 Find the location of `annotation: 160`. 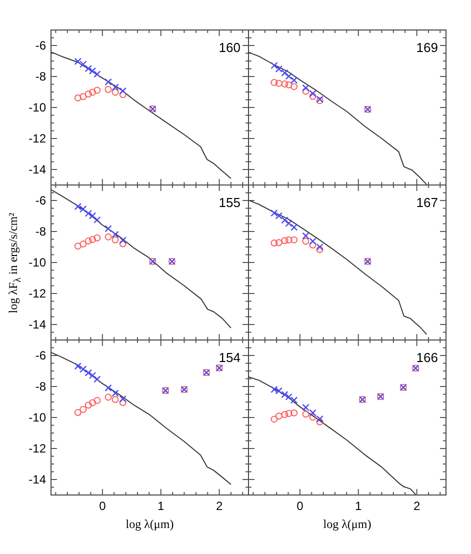

annotation: 160 is located at coordinates (229, 47).